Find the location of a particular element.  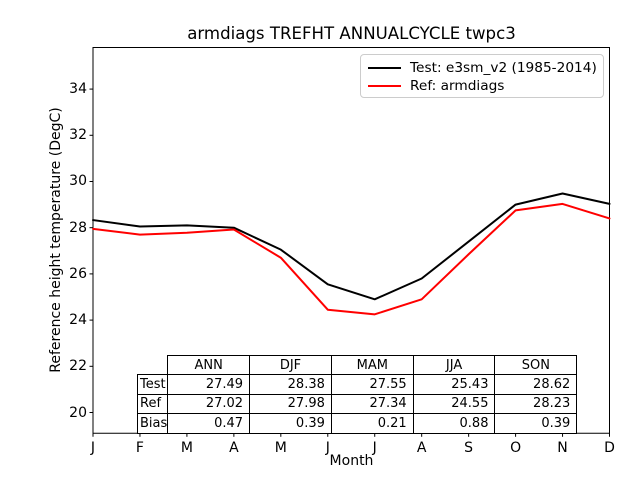

y-tick-label: 32 is located at coordinates (78, 135).